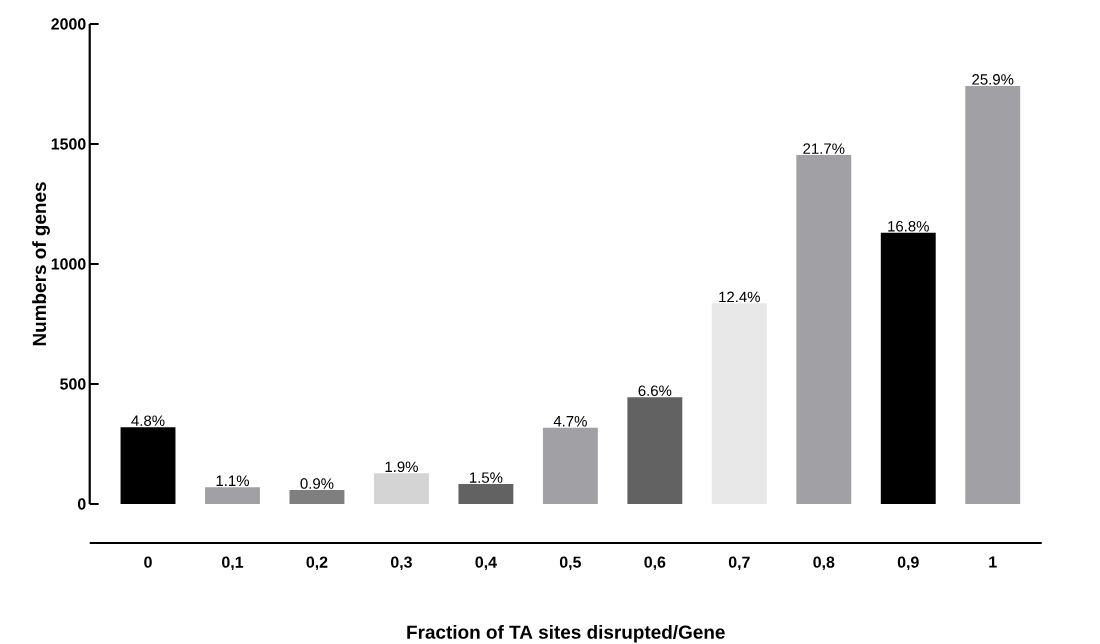 The height and width of the screenshot is (644, 1100). What do you see at coordinates (908, 563) in the screenshot?
I see `x-tick-label: 0,9` at bounding box center [908, 563].